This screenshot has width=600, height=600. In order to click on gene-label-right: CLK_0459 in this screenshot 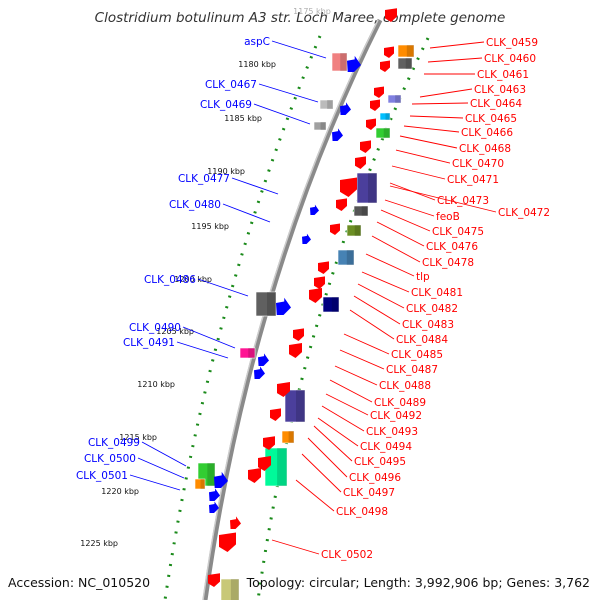, I will do `click(512, 43)`.